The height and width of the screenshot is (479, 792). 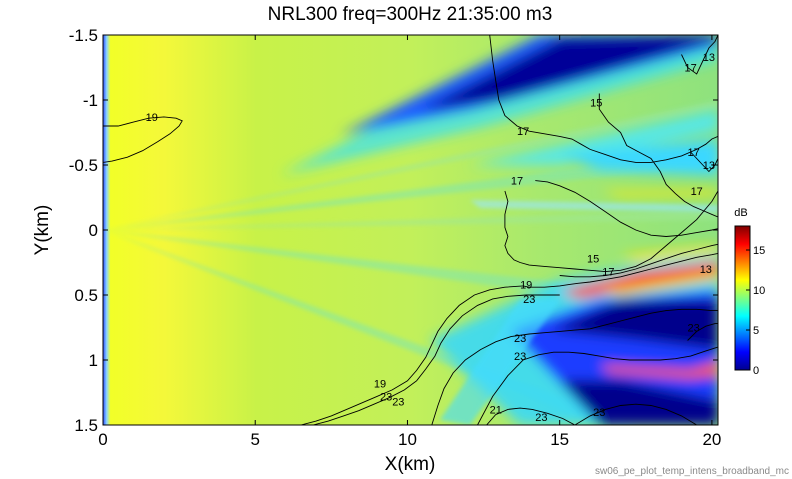 I want to click on colorbar-tick-label: 10, so click(x=759, y=291).